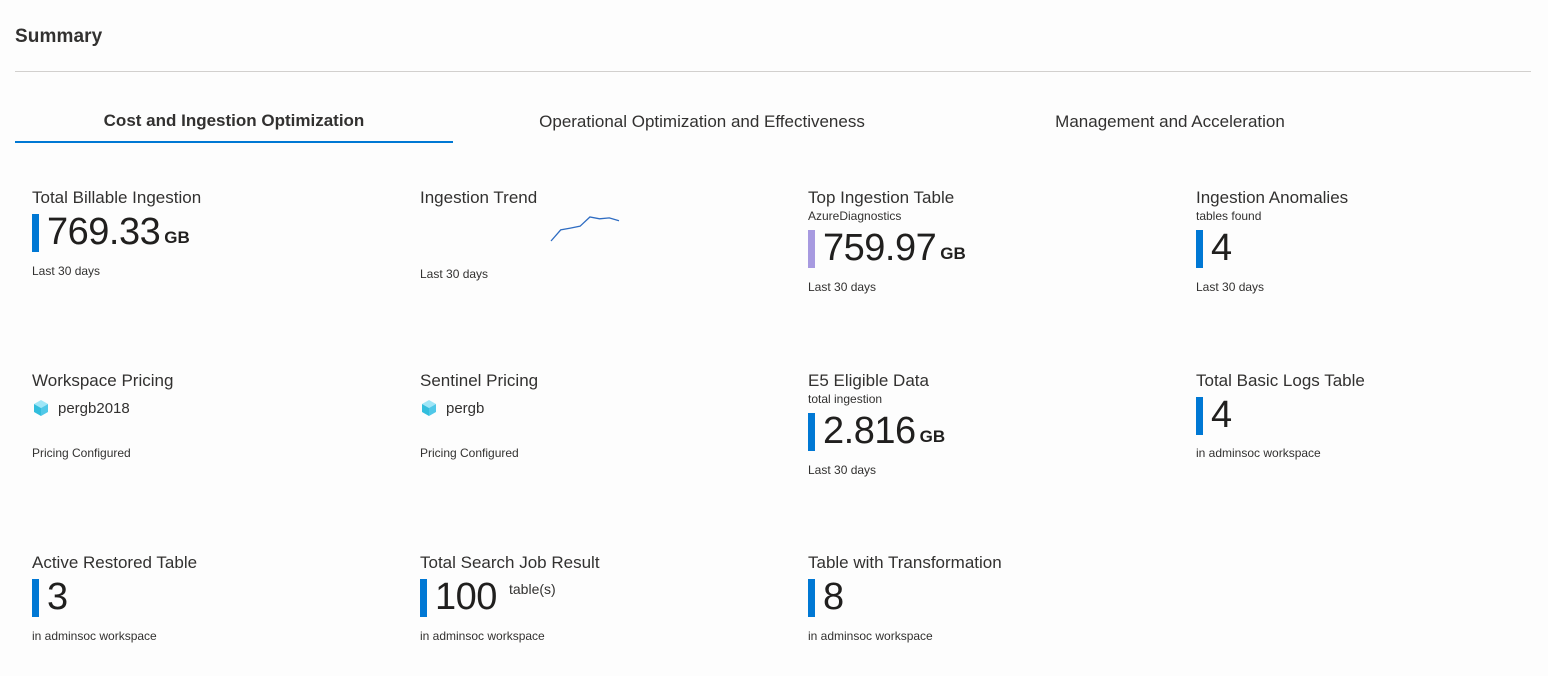 This screenshot has height=676, width=1548. I want to click on ingestion-trend-sparkline, so click(585, 229).